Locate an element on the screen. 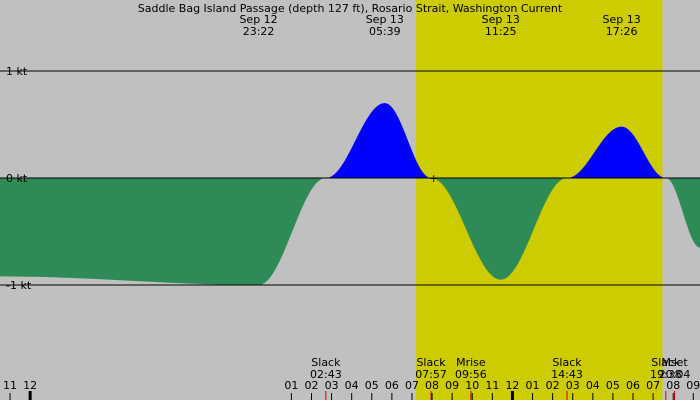  event-label: Mset is located at coordinates (674, 362).